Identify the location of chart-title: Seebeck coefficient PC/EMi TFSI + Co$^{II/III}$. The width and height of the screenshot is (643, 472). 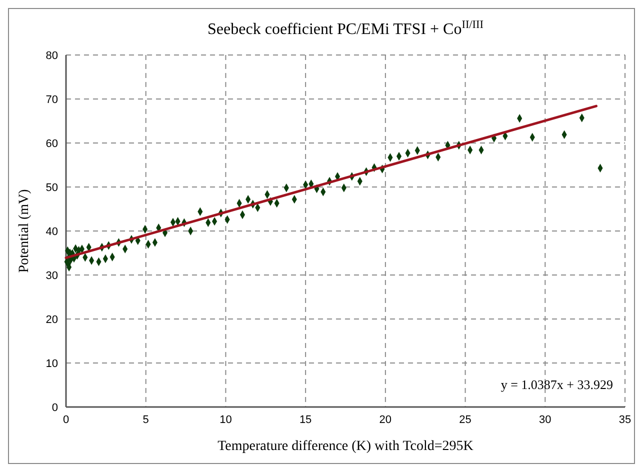
(346, 28).